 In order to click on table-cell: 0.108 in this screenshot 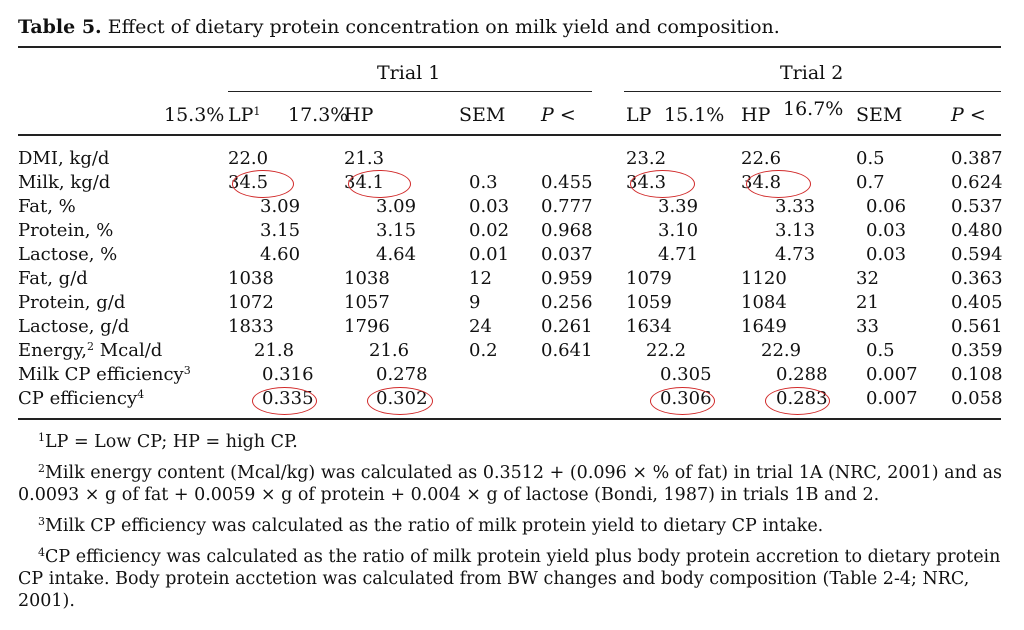, I will do `click(977, 374)`.